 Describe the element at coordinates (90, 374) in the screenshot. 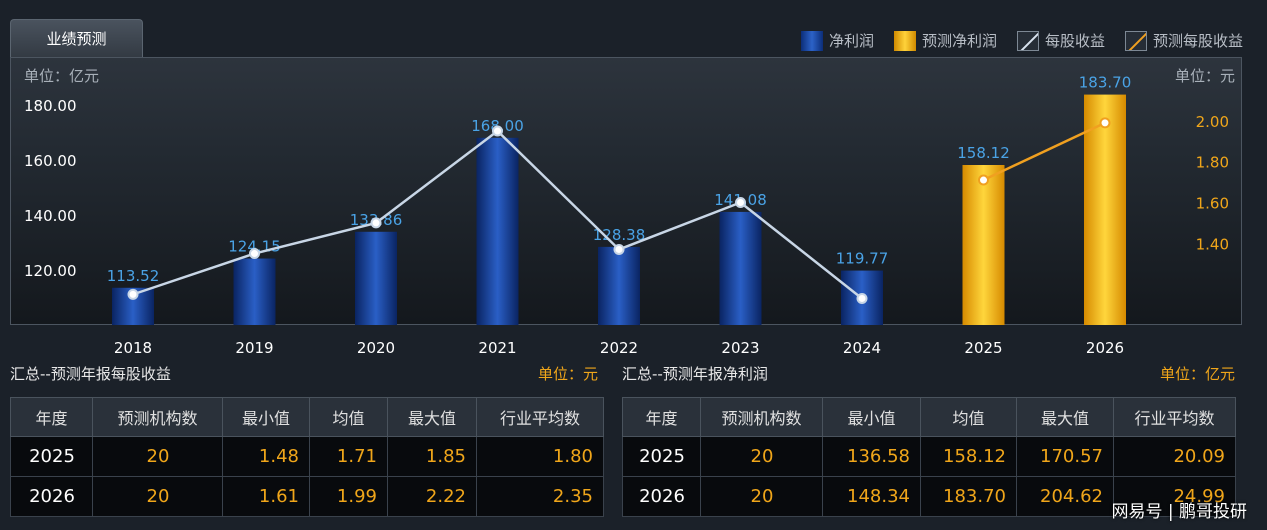

I see `eps-table-title: 汇总--预测年报每股收益` at that location.